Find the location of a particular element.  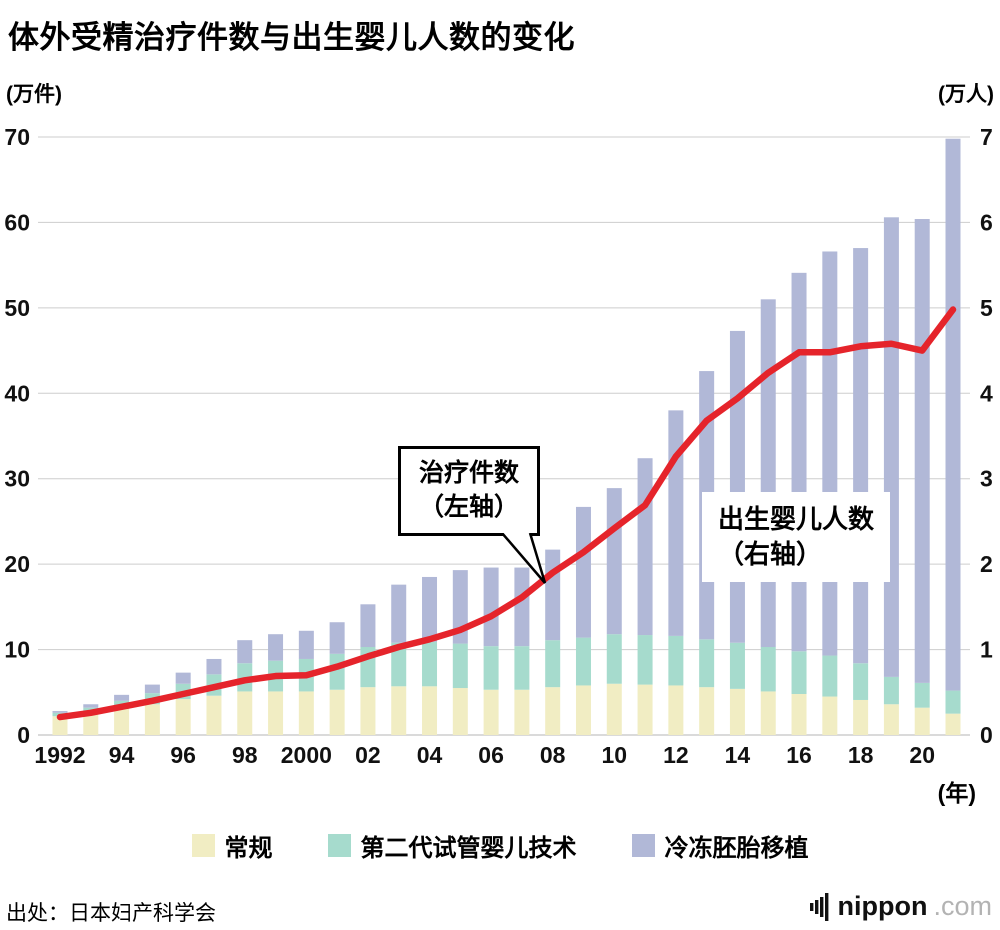

left-axis-tick-label: 10 is located at coordinates (17, 650).